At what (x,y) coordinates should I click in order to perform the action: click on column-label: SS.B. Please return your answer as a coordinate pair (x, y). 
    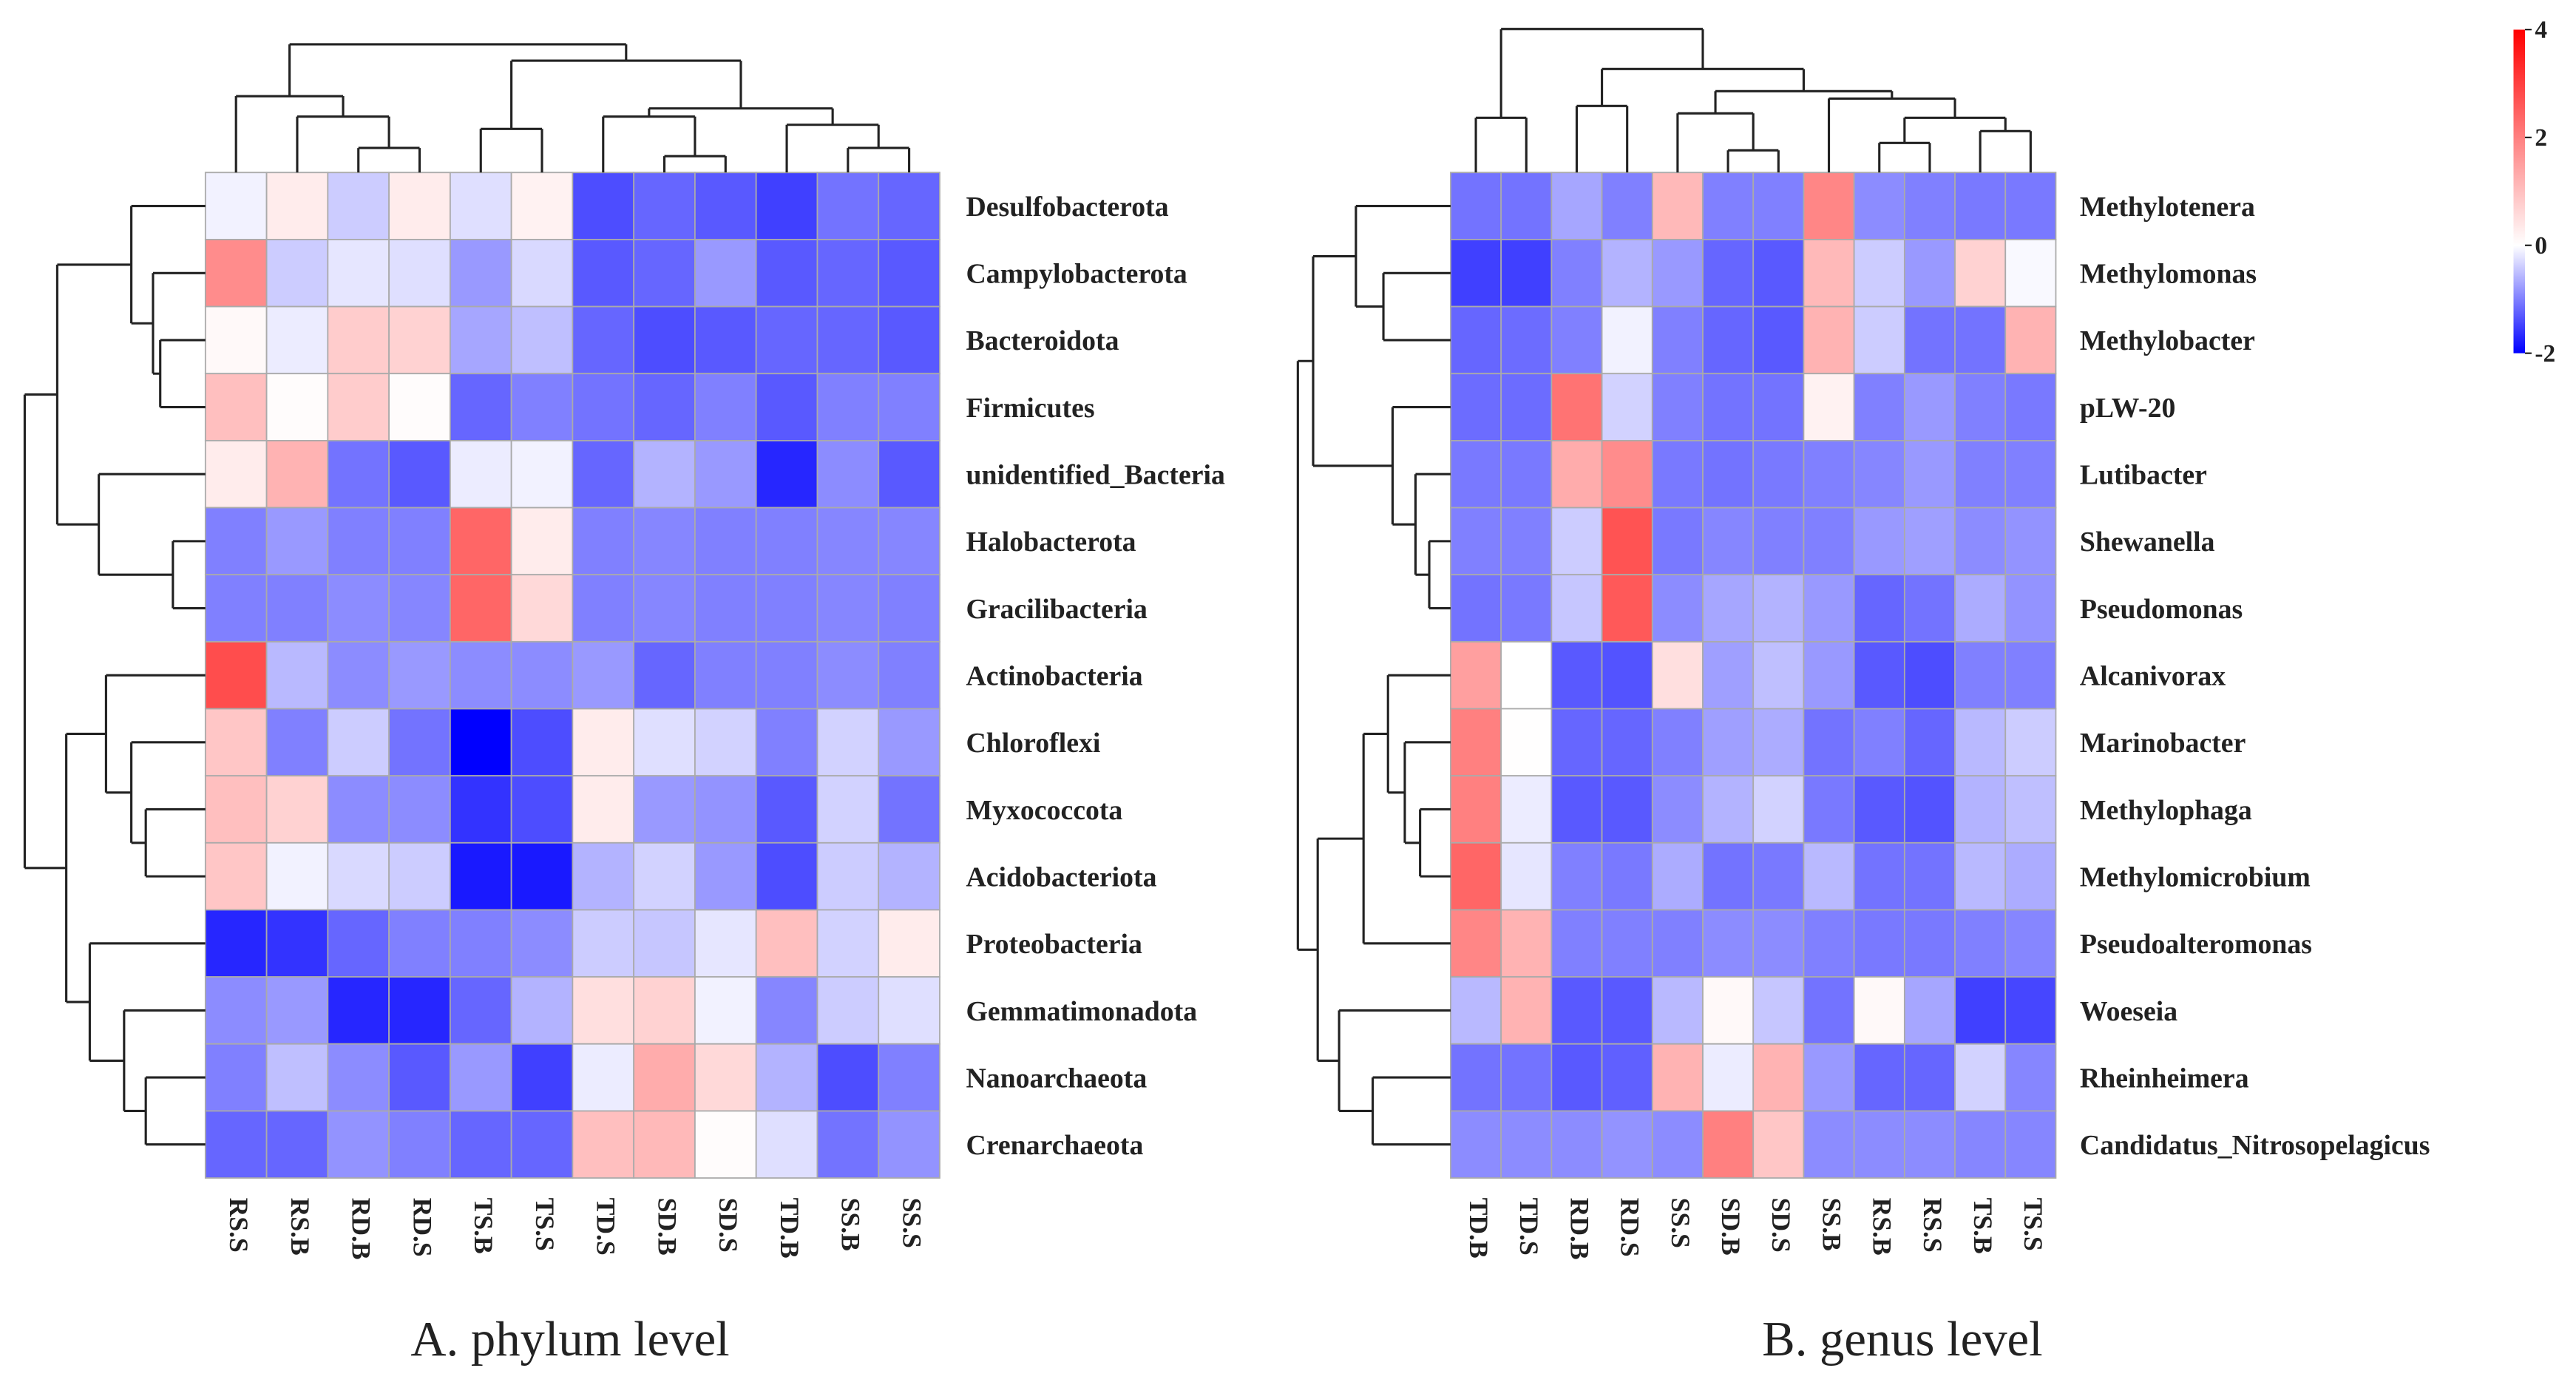
    Looking at the image, I should click on (1831, 1224).